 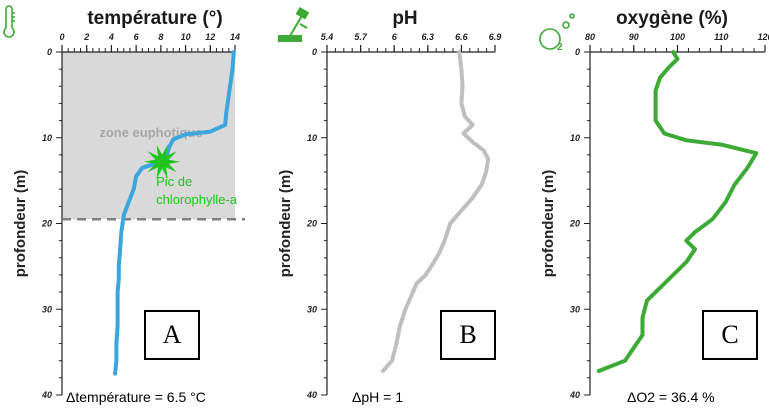 I want to click on x-tick-label: 6.6, so click(x=462, y=37).